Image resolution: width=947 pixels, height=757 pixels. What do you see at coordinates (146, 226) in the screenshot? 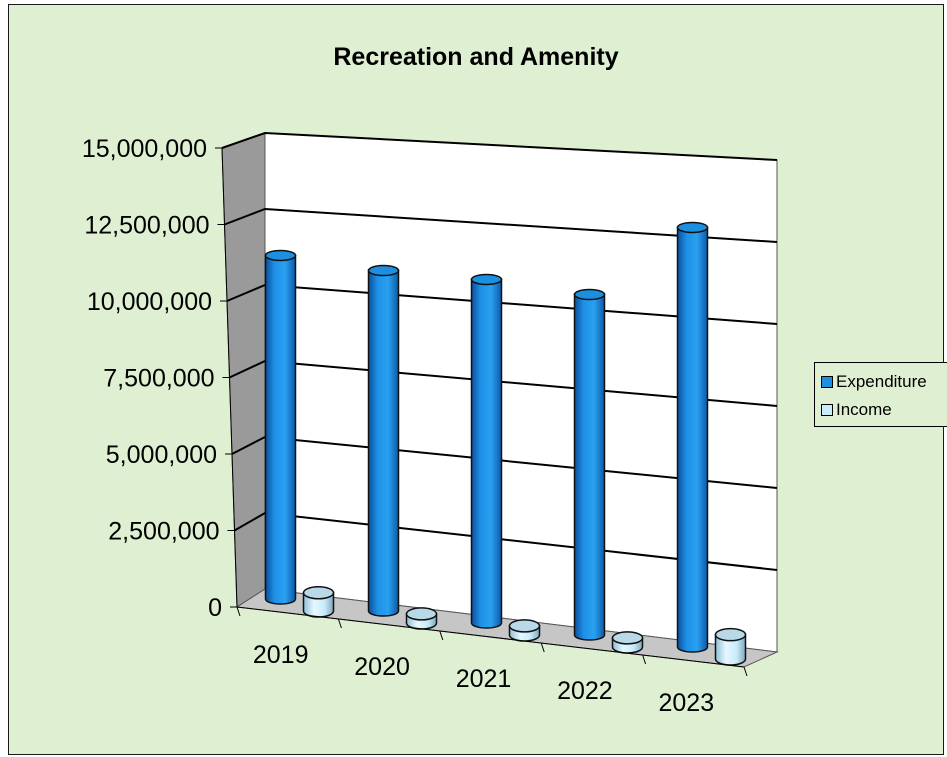
I see `y-tick-label: 12,500,000` at bounding box center [146, 226].